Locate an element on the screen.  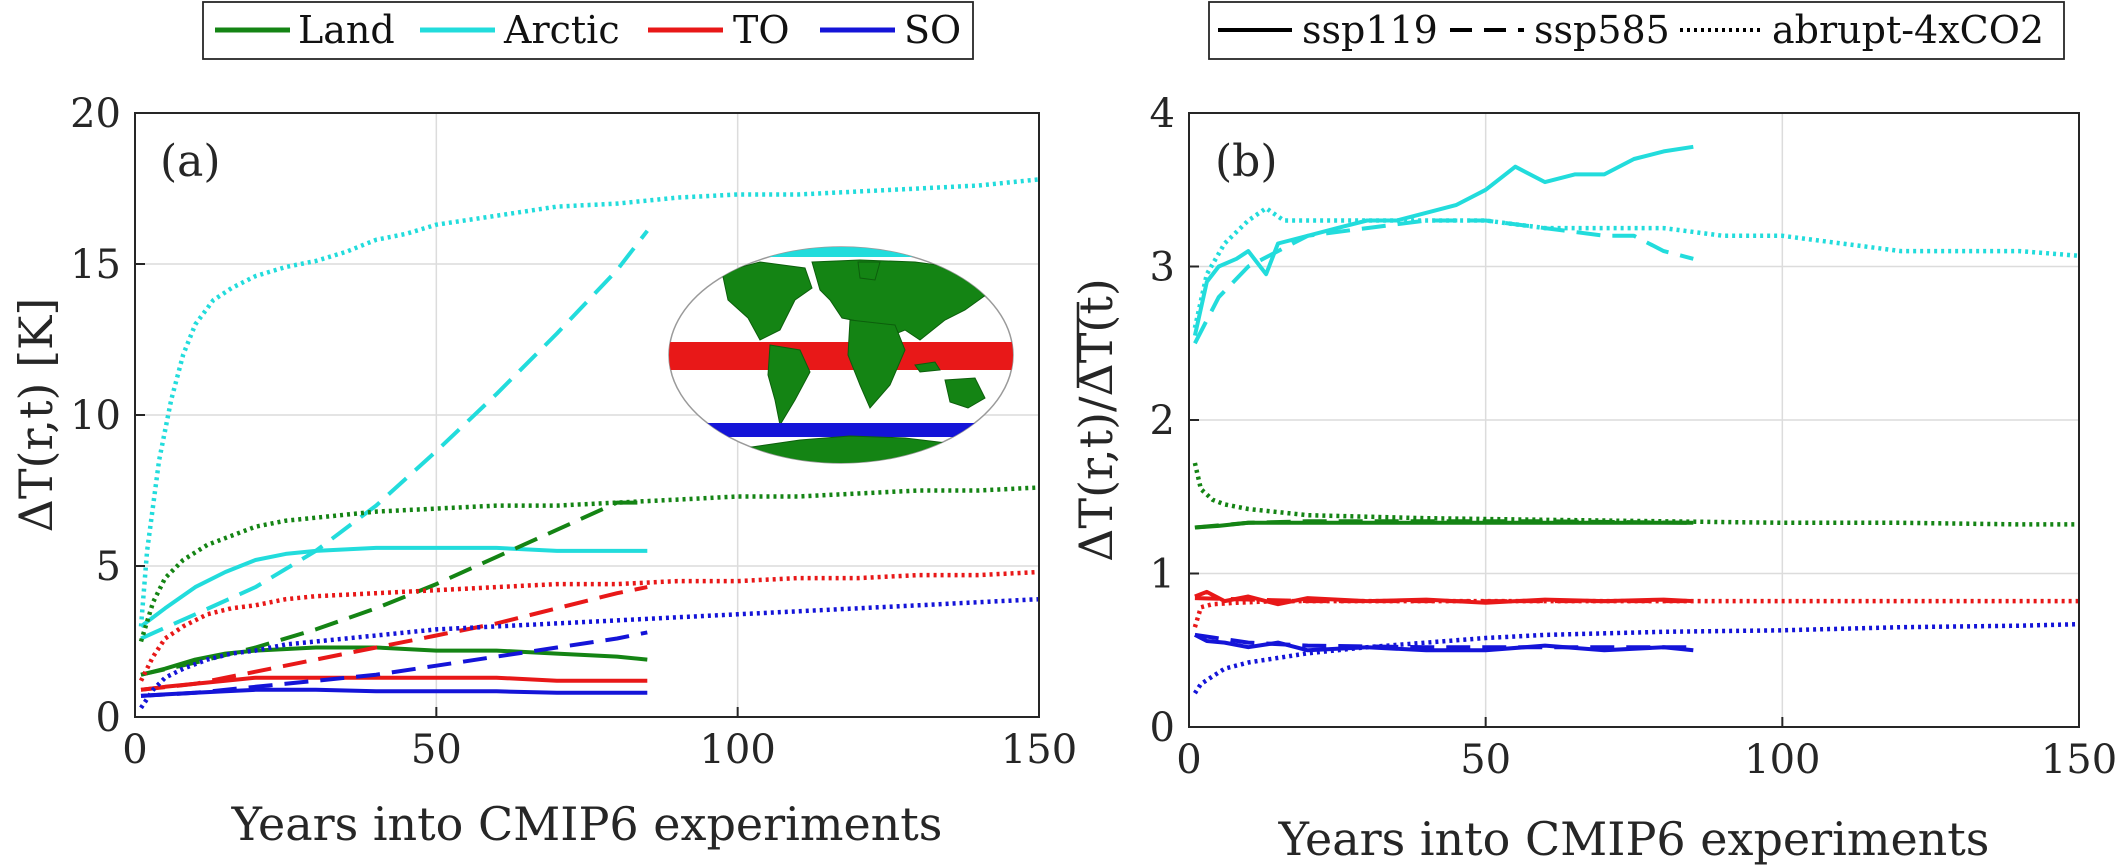
arctic-region-band is located at coordinates (841, 252).